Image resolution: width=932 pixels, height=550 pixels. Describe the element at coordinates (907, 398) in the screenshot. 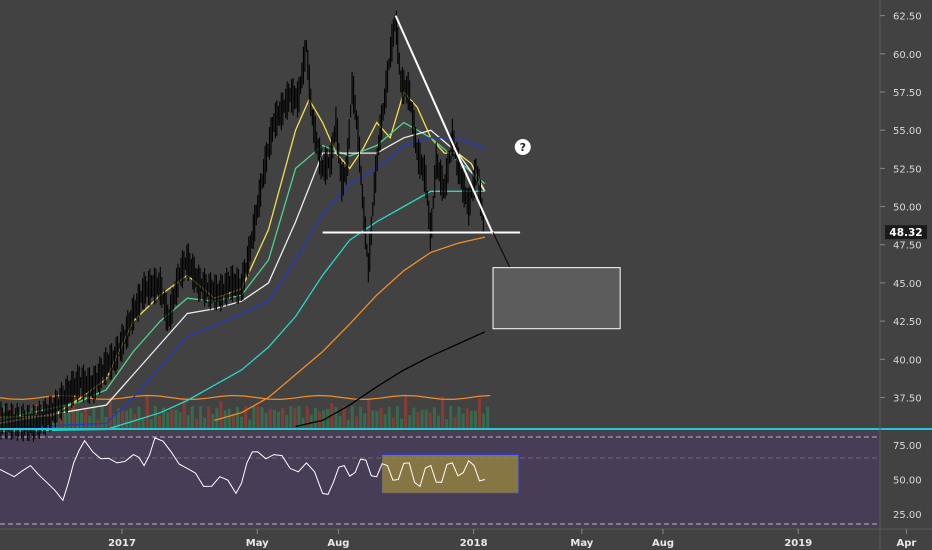

I see `price-tick-label: 37.50` at that location.